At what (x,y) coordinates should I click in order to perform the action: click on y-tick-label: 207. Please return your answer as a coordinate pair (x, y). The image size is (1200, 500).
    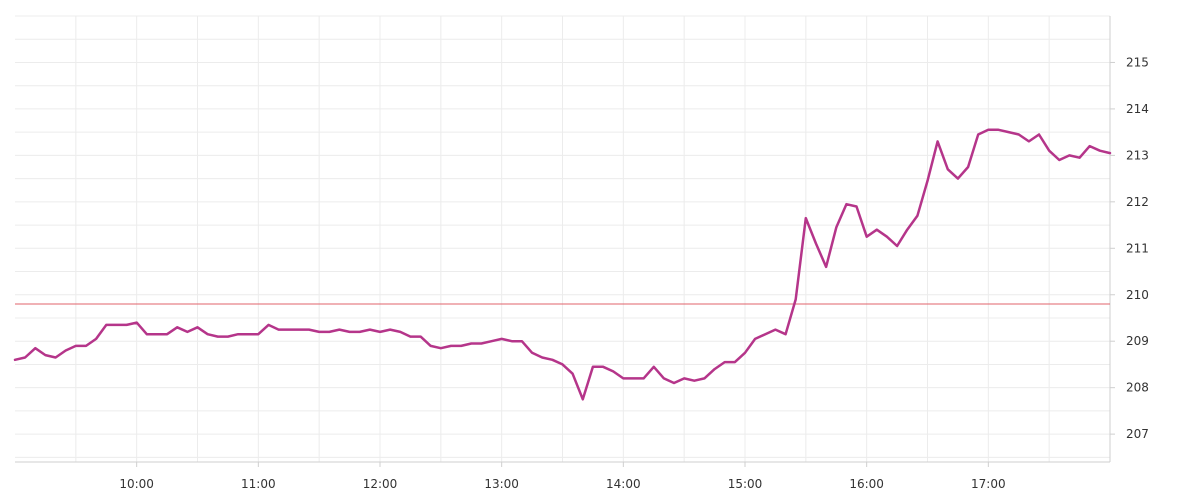
    Looking at the image, I should click on (1137, 434).